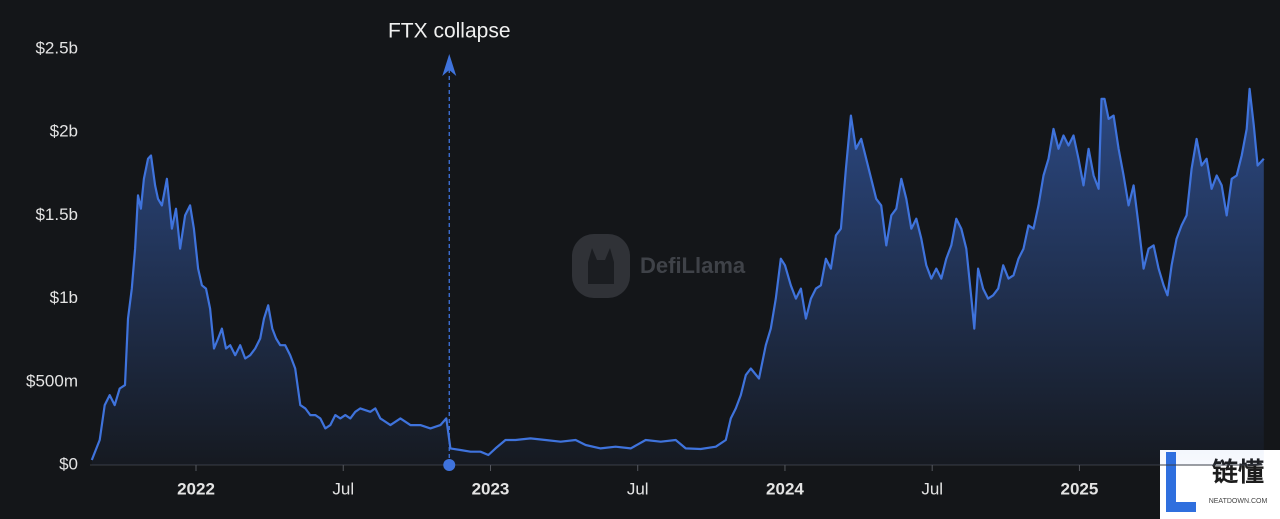 The image size is (1280, 519). I want to click on y-tick-label: $500m, so click(52, 380).